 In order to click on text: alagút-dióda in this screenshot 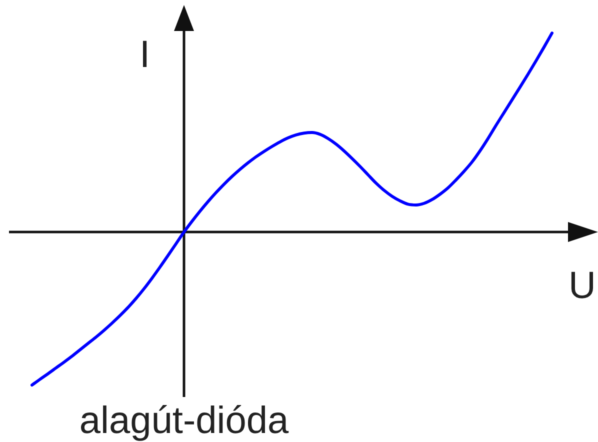, I will do `click(184, 421)`.